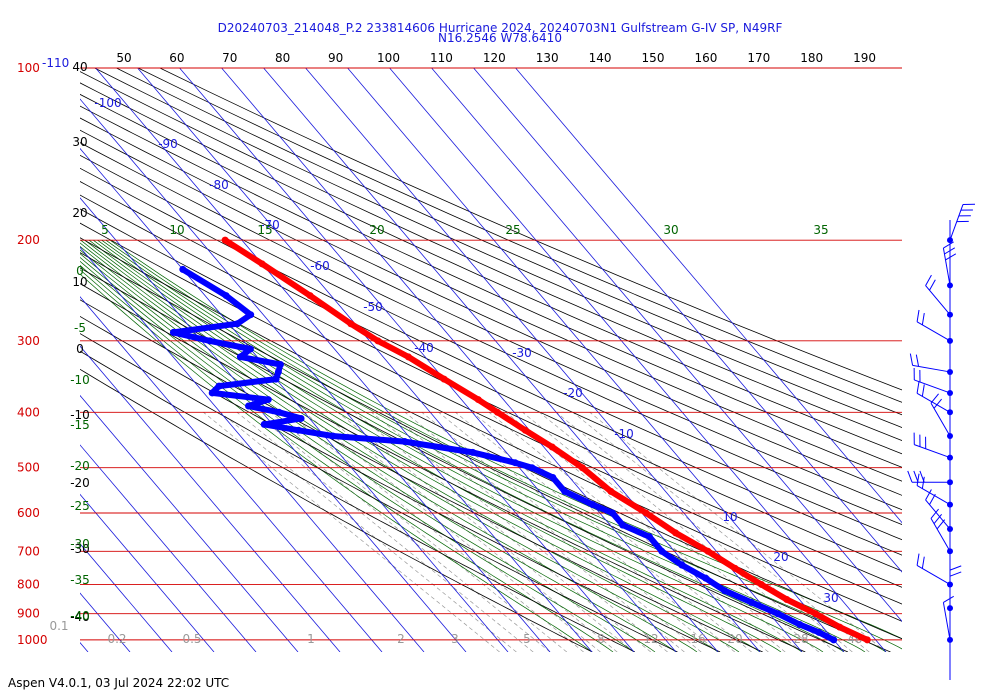 The height and width of the screenshot is (700, 1000). What do you see at coordinates (80, 415) in the screenshot?
I see `left-axis-tick-label: -10` at bounding box center [80, 415].